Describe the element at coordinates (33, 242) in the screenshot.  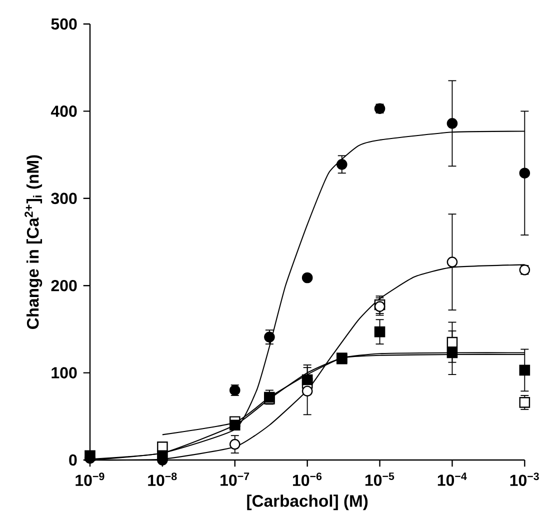
I see `y-axis-title: Change in [Ca$^{2+}$]$_{i}$ (nM)` at that location.